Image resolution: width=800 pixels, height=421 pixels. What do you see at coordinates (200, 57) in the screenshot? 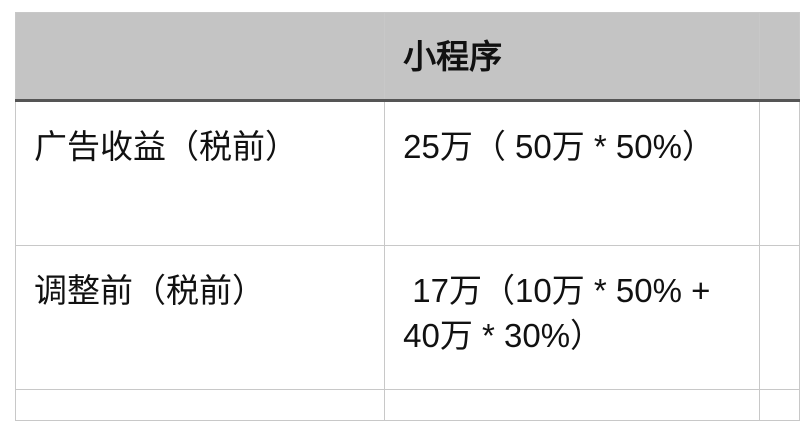
I see `header-cell-empty` at bounding box center [200, 57].